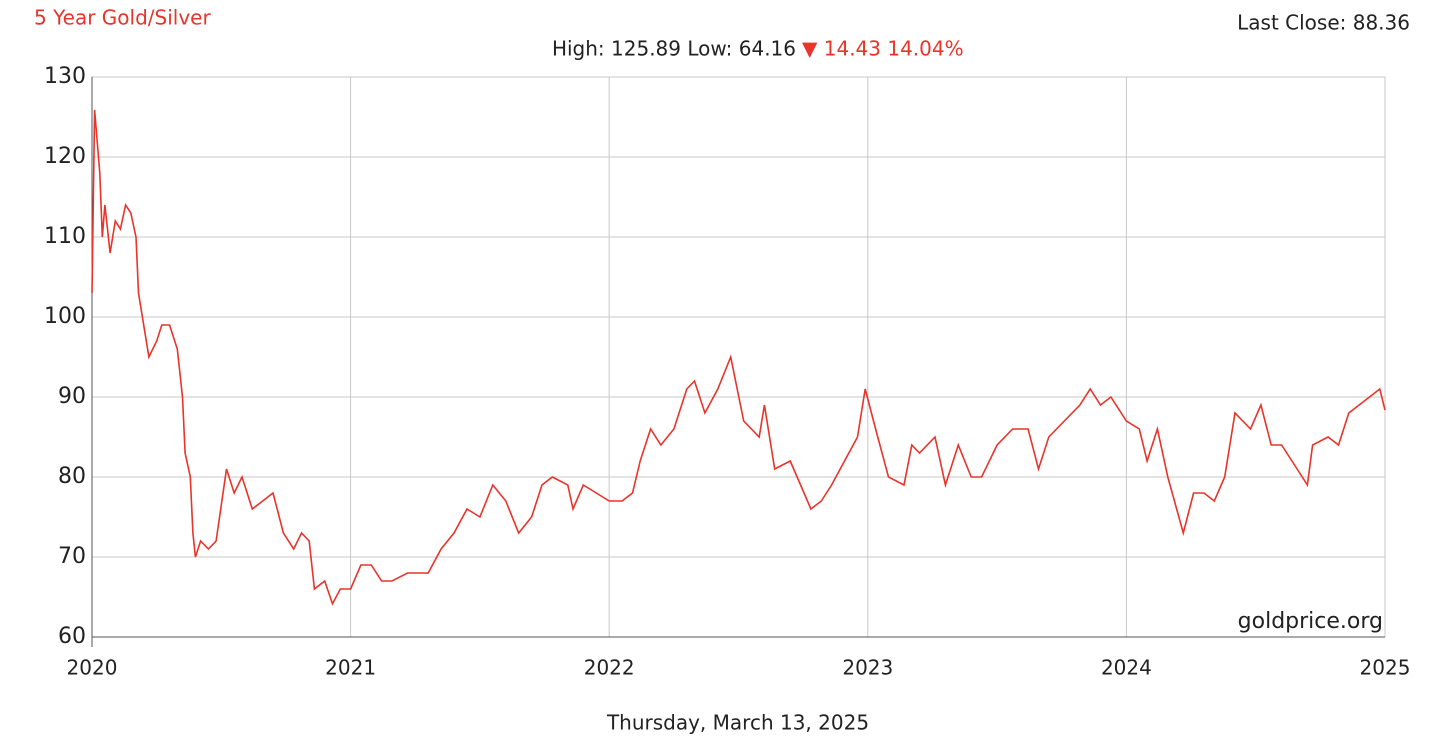  Describe the element at coordinates (737, 723) in the screenshot. I see `date: Thursday, March 13, 2025` at that location.